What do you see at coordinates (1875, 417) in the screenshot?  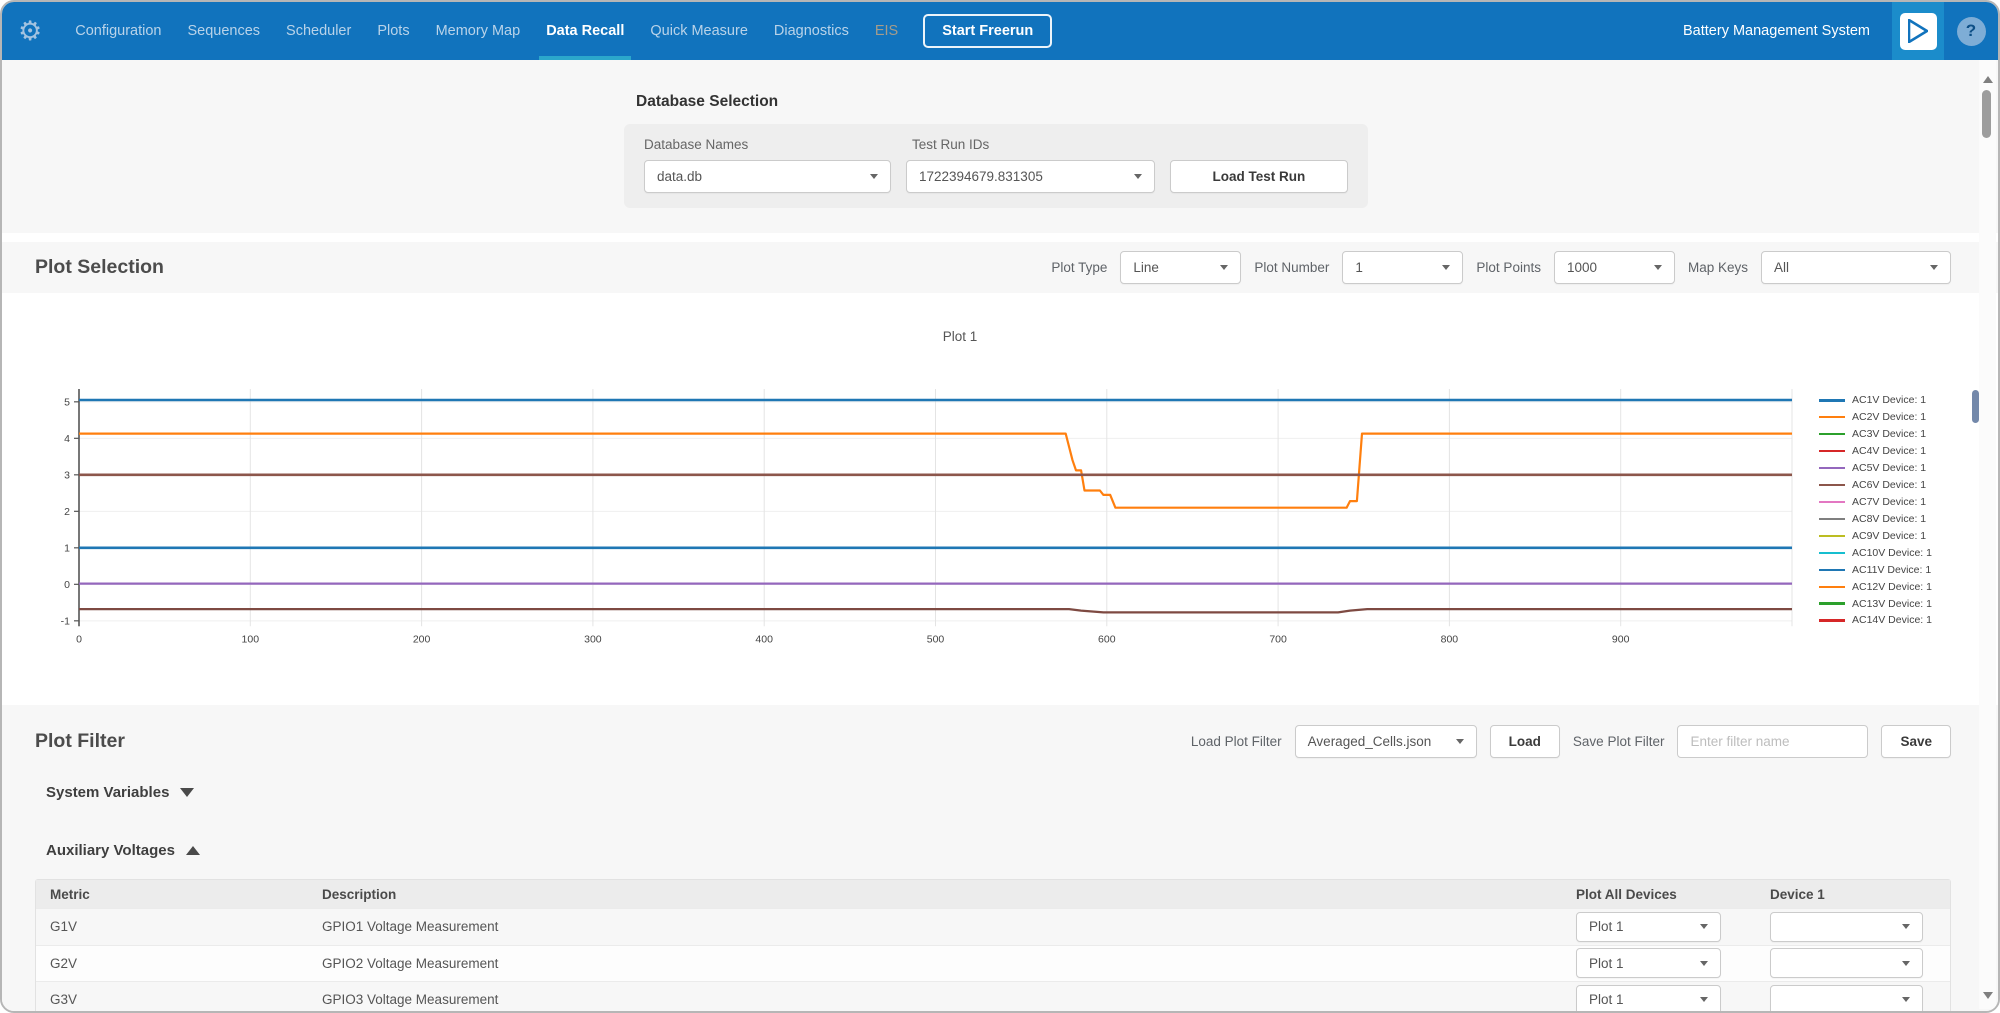 I see `legend-item: AC2V Device: 1` at bounding box center [1875, 417].